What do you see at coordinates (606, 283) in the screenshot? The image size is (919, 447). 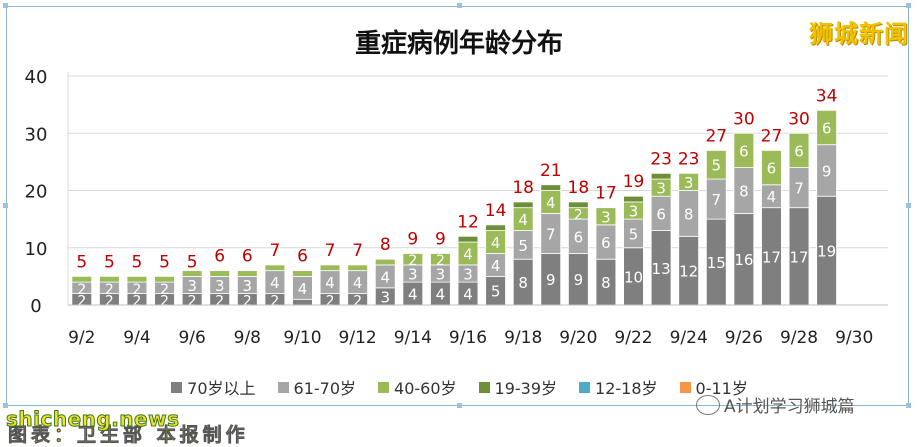 I see `bar-segment-label: 8` at bounding box center [606, 283].